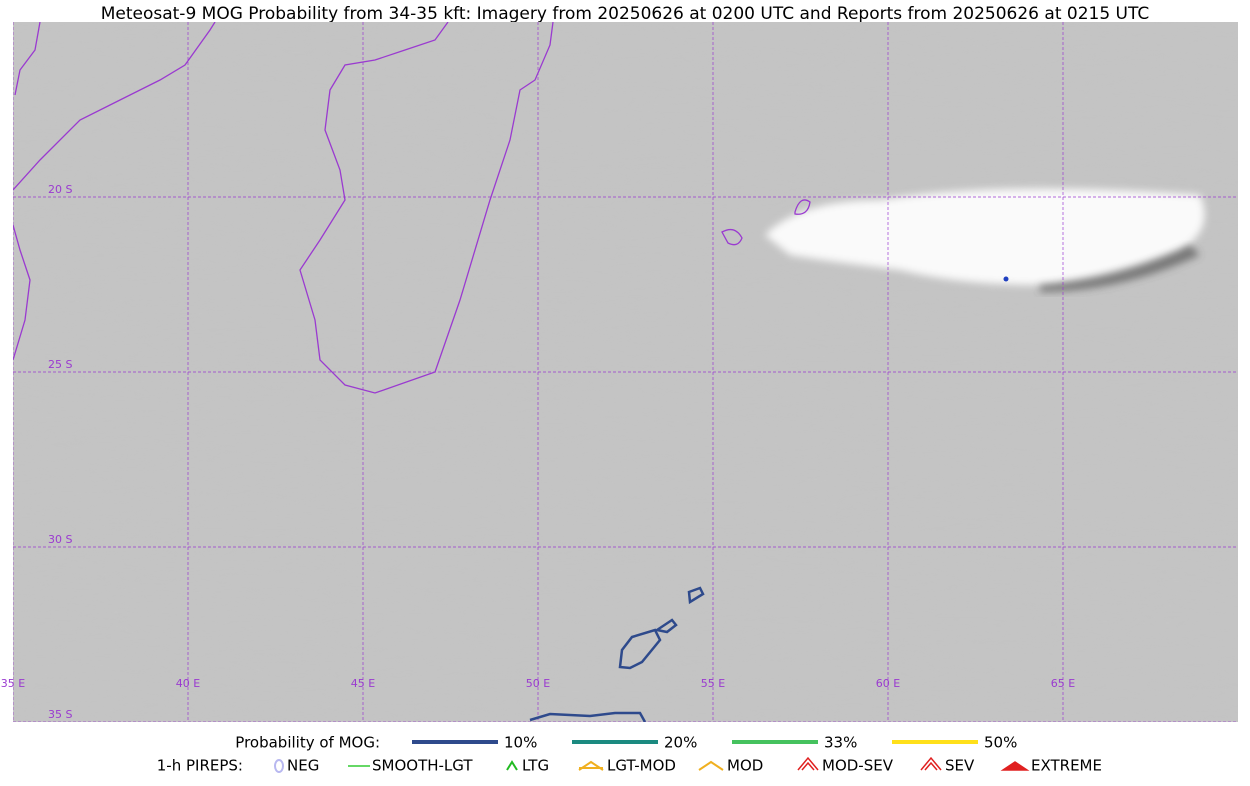 The width and height of the screenshot is (1250, 786). I want to click on lon-label: 40 E, so click(188, 683).